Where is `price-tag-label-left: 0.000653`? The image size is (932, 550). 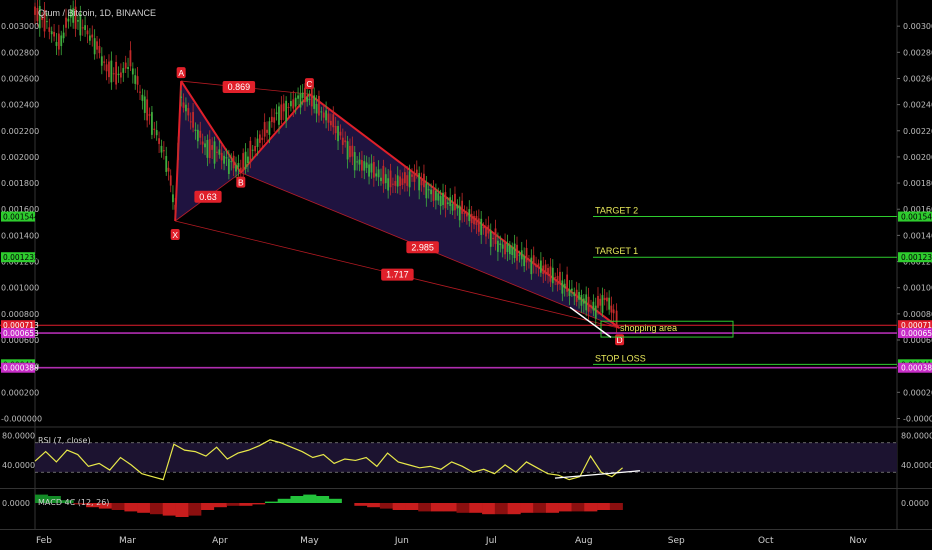 price-tag-label-left: 0.000653 is located at coordinates (21, 333).